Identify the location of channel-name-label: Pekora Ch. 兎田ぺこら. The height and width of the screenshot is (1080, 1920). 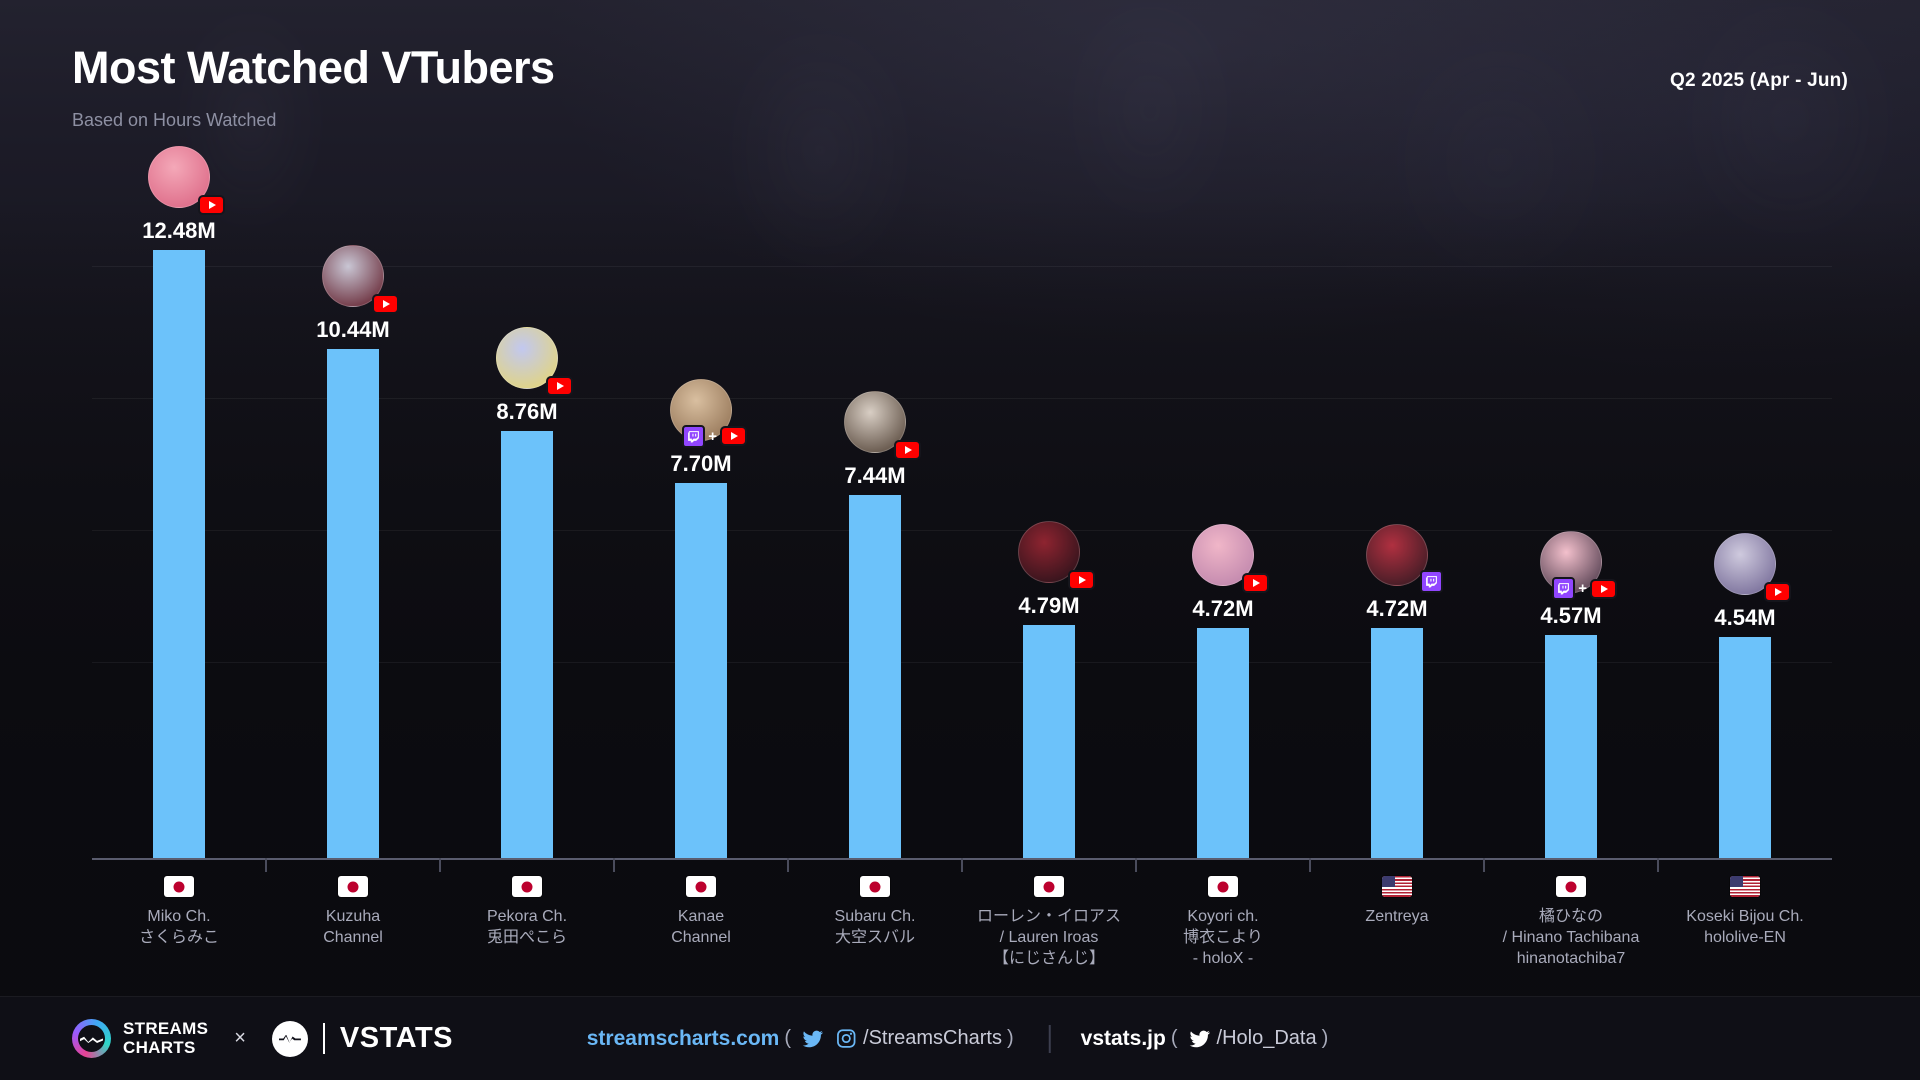
(527, 927).